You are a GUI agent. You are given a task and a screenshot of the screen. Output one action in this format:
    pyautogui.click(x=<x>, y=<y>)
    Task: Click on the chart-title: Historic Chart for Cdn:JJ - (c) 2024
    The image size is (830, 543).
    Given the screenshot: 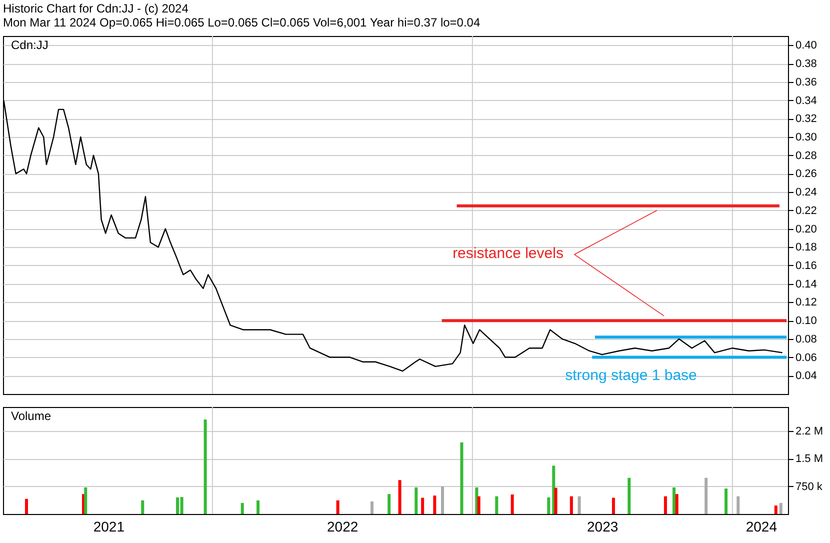 What is the action you would take?
    pyautogui.click(x=96, y=9)
    